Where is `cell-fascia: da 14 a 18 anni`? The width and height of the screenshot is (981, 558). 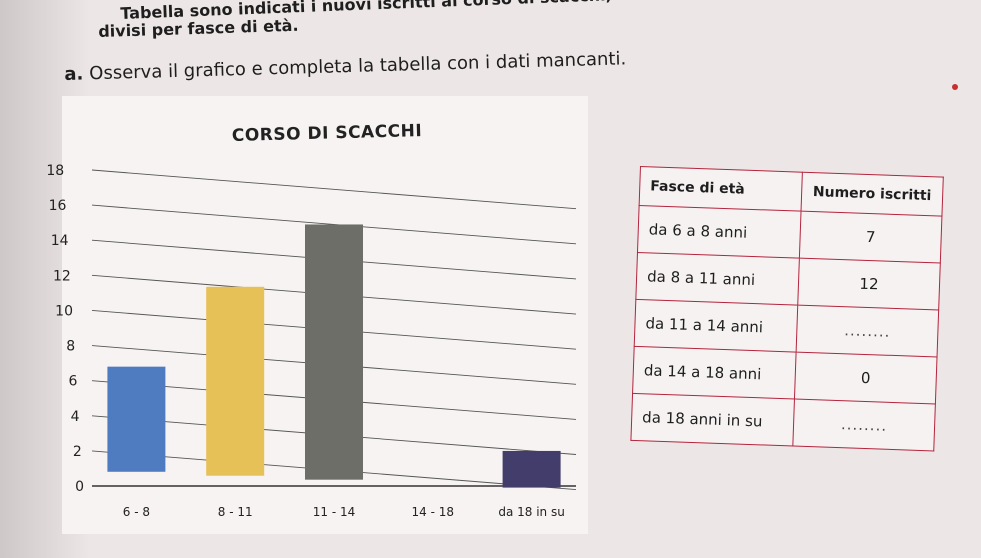 cell-fascia: da 14 a 18 anni is located at coordinates (714, 373).